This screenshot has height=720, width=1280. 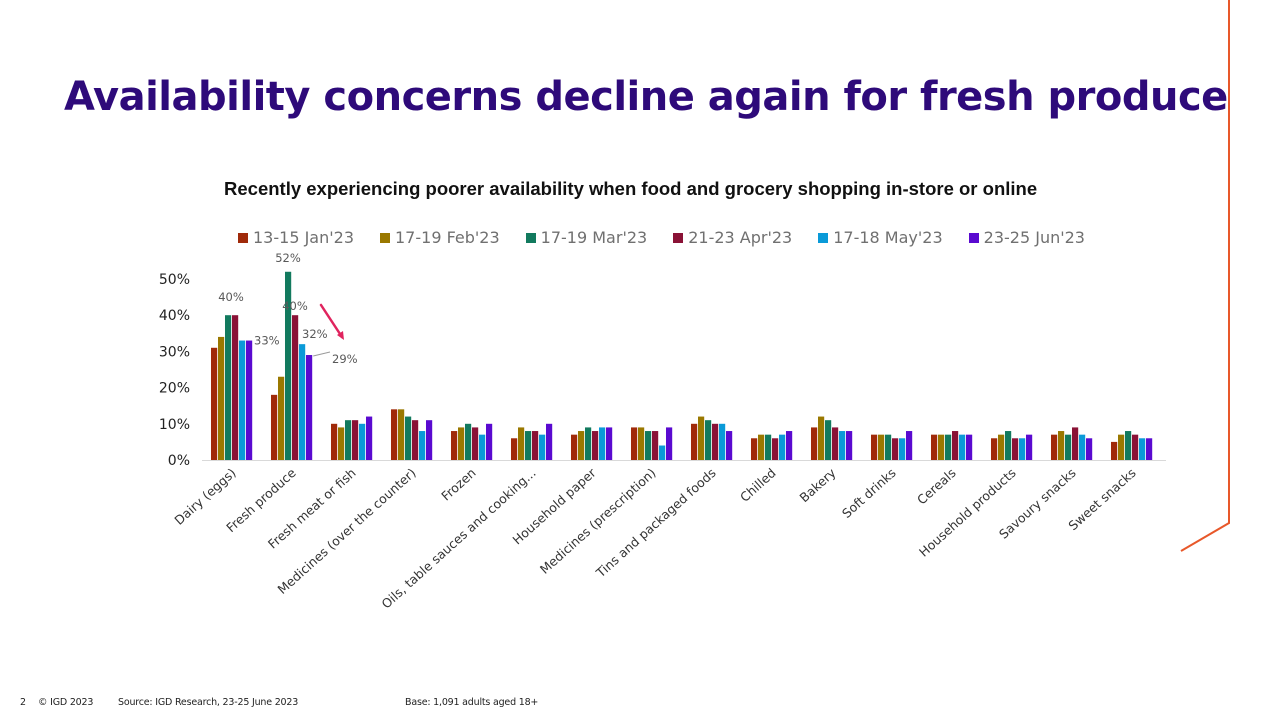 I want to click on data-label: 33%, so click(x=267, y=341).